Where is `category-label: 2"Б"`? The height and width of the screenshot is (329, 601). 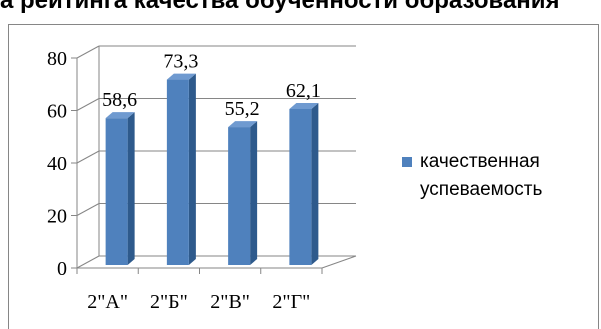
category-label: 2"Б" is located at coordinates (169, 302).